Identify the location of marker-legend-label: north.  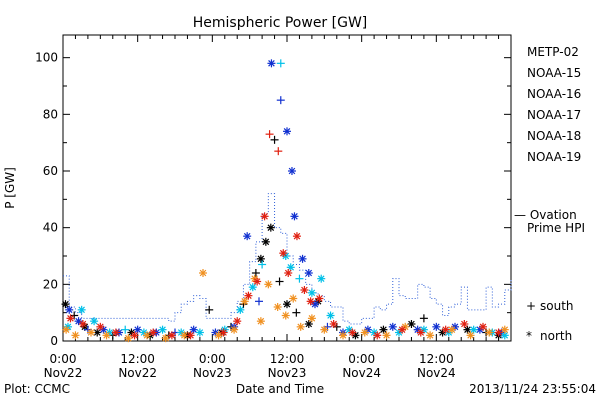
(556, 336).